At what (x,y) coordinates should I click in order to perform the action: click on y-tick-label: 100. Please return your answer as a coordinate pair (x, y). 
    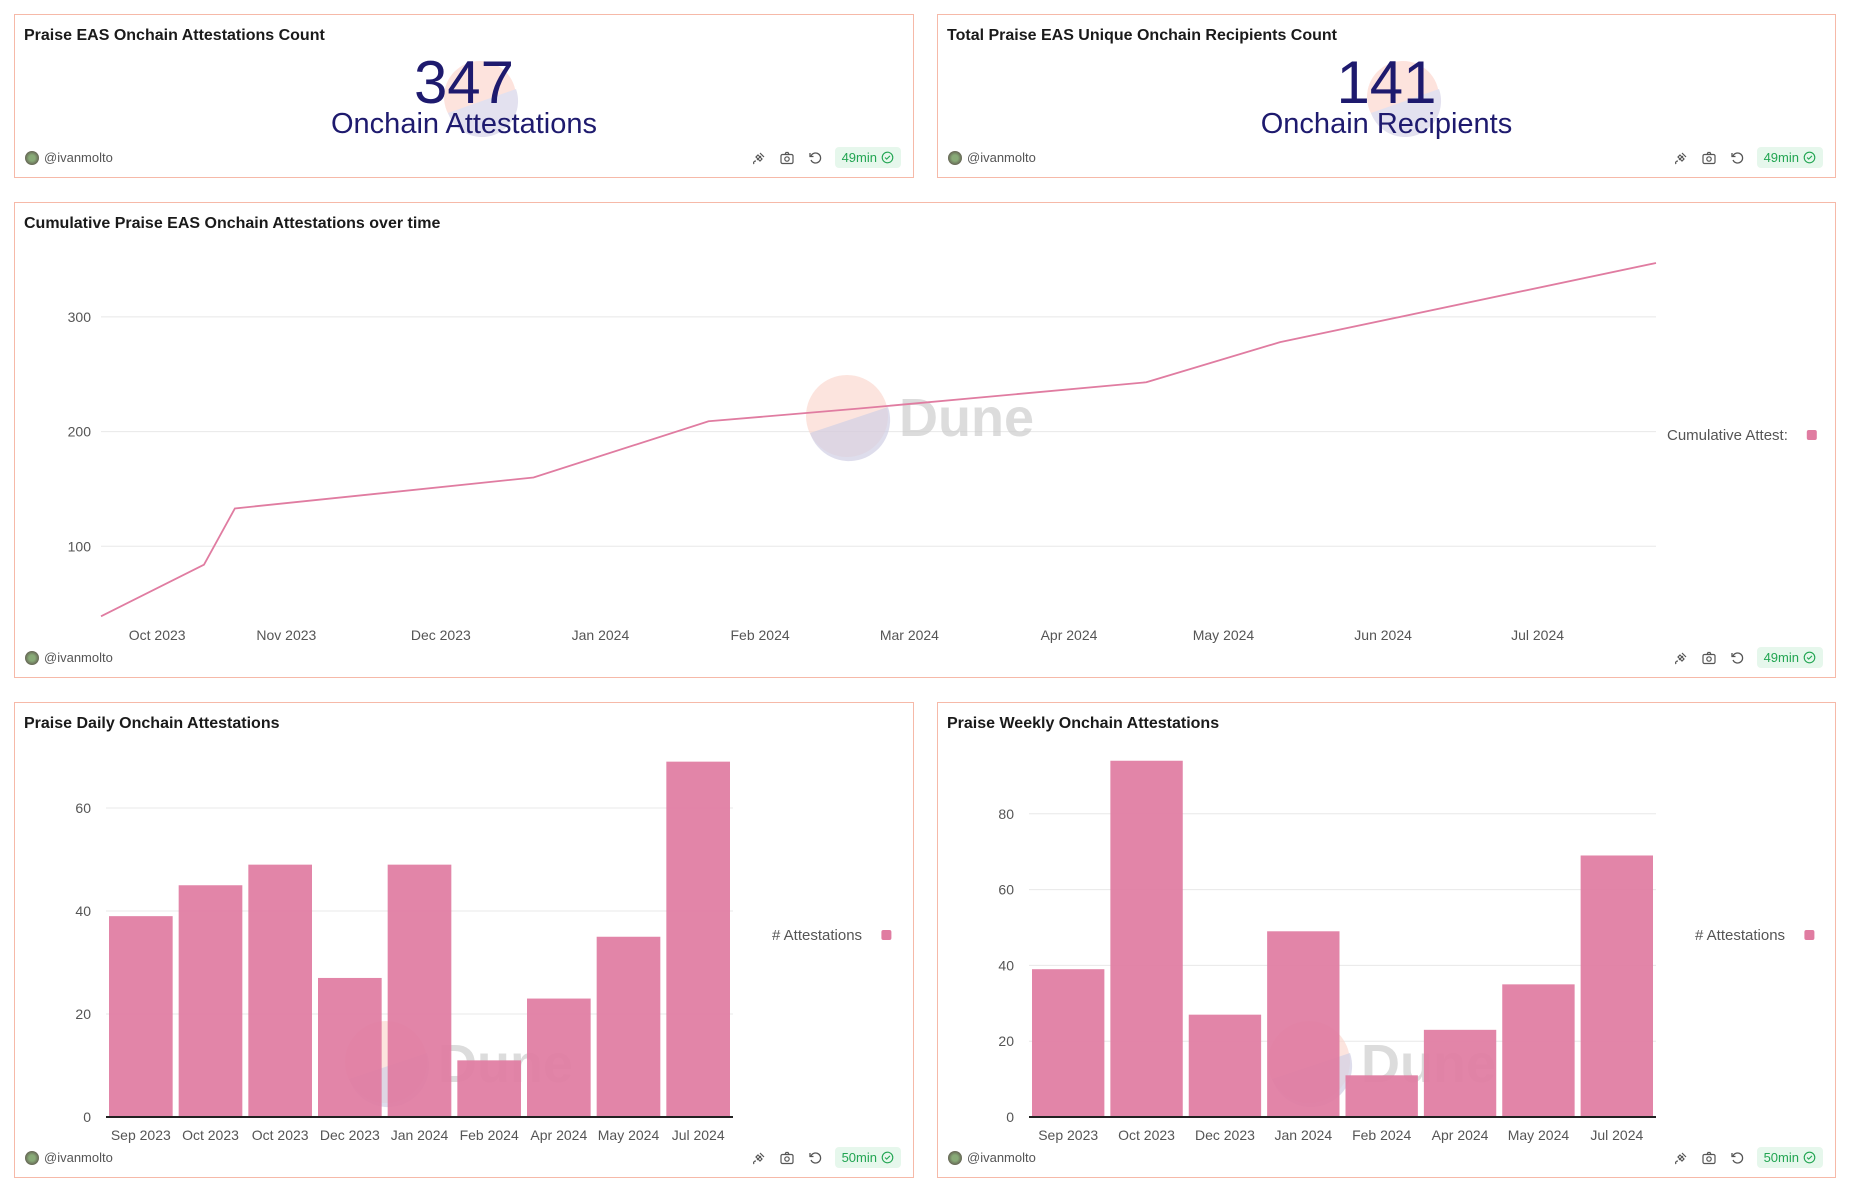
    Looking at the image, I should click on (80, 546).